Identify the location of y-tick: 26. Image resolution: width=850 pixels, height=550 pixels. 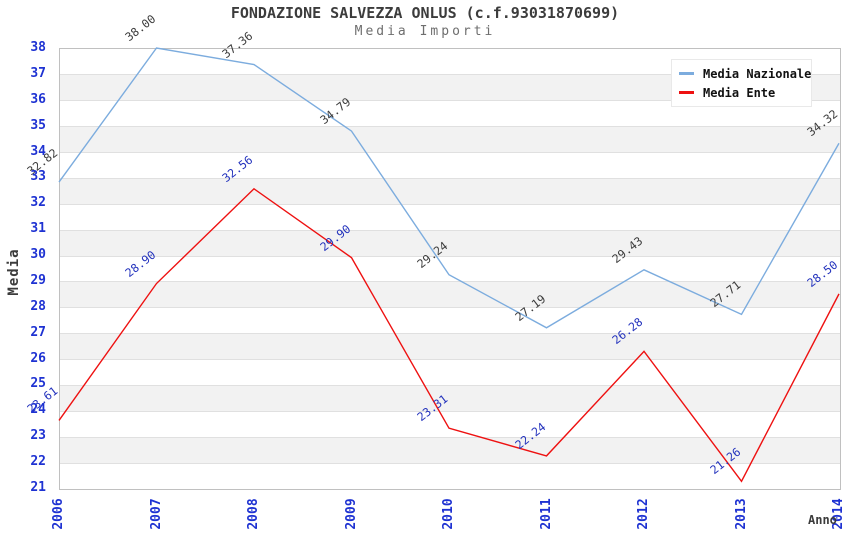
(38, 358).